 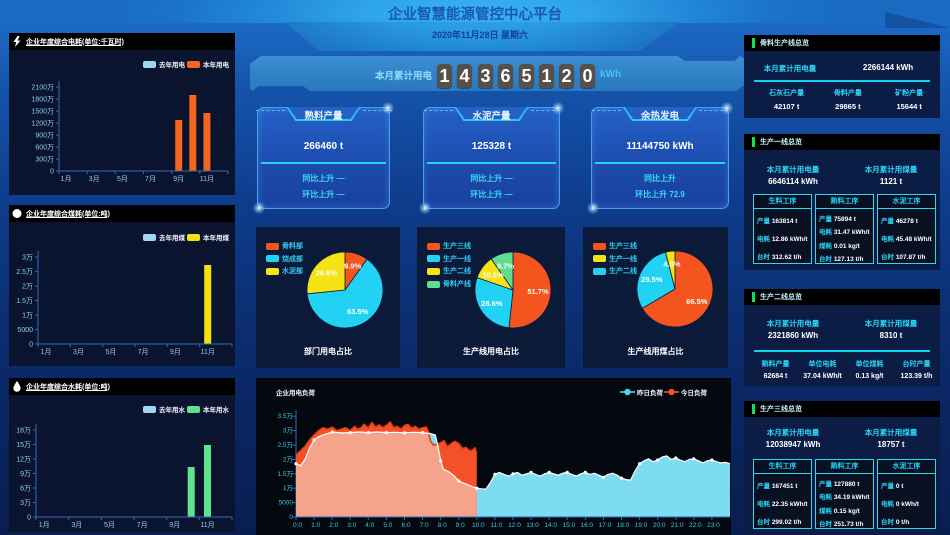 What do you see at coordinates (713, 525) in the screenshot?
I see `svg-text: 23:0` at bounding box center [713, 525].